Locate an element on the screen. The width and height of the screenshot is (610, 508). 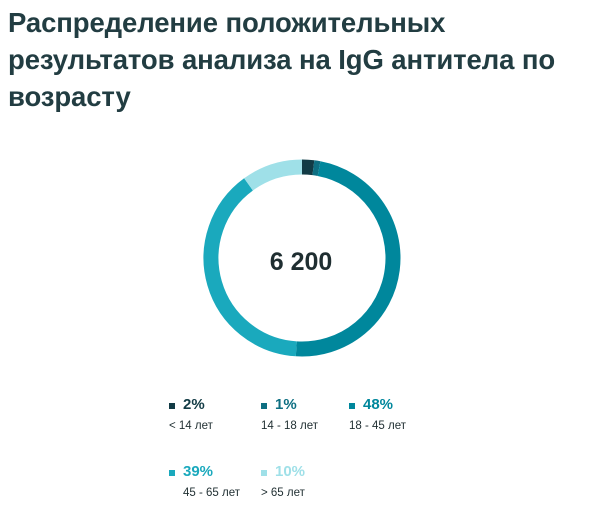
legend-percent: 10% is located at coordinates (290, 471).